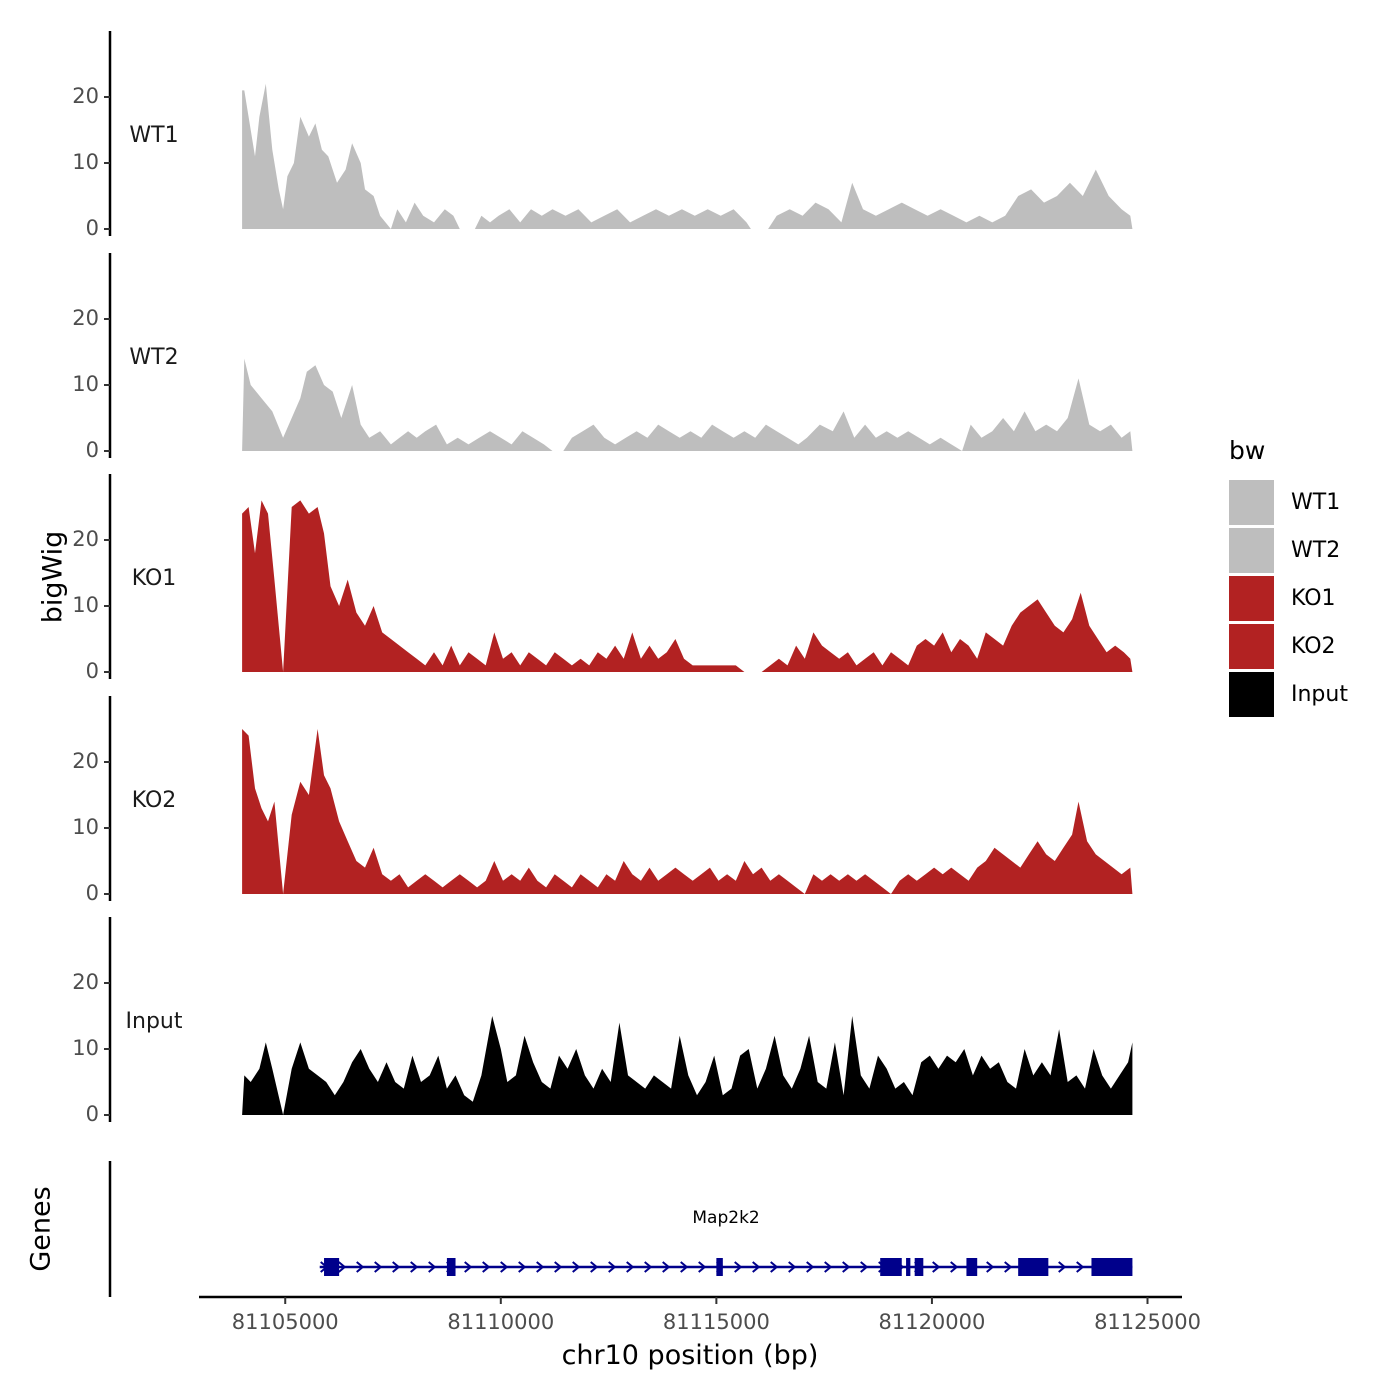  I want to click on legend-item-wt1: WT1, so click(1284, 502).